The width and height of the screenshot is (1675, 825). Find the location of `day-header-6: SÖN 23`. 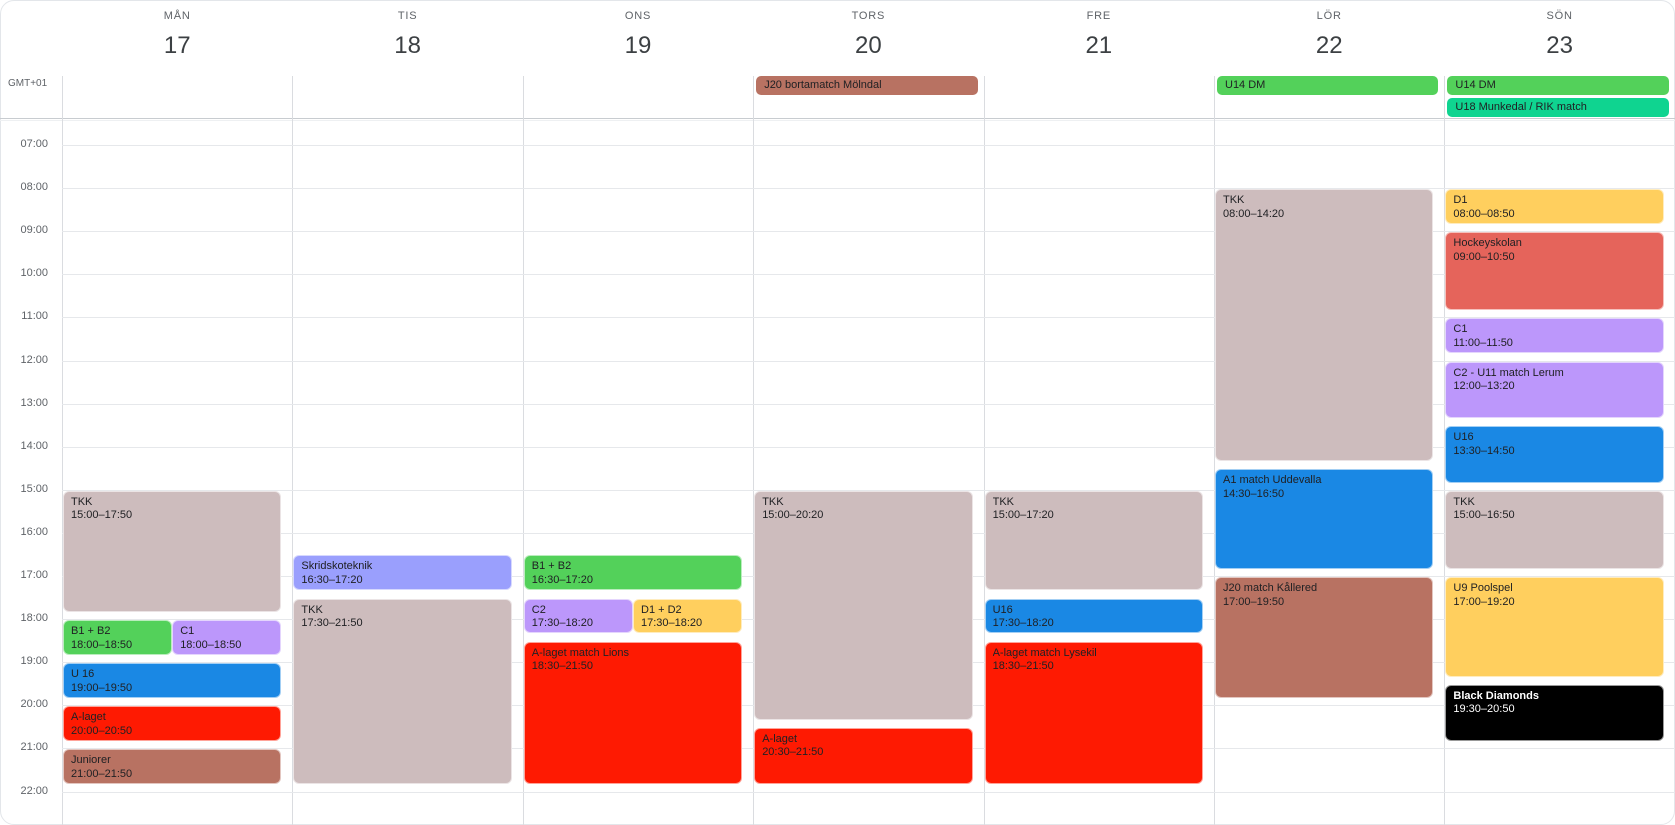

day-header-6: SÖN 23 is located at coordinates (1559, 35).